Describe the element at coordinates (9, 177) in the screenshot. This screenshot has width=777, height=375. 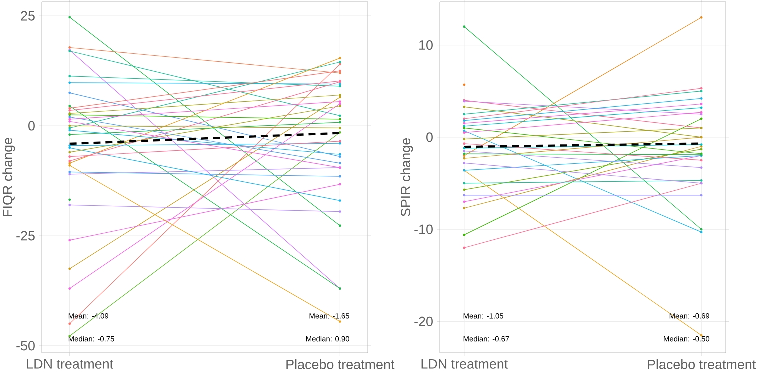
I see `y-axis-title: FIQR change` at that location.